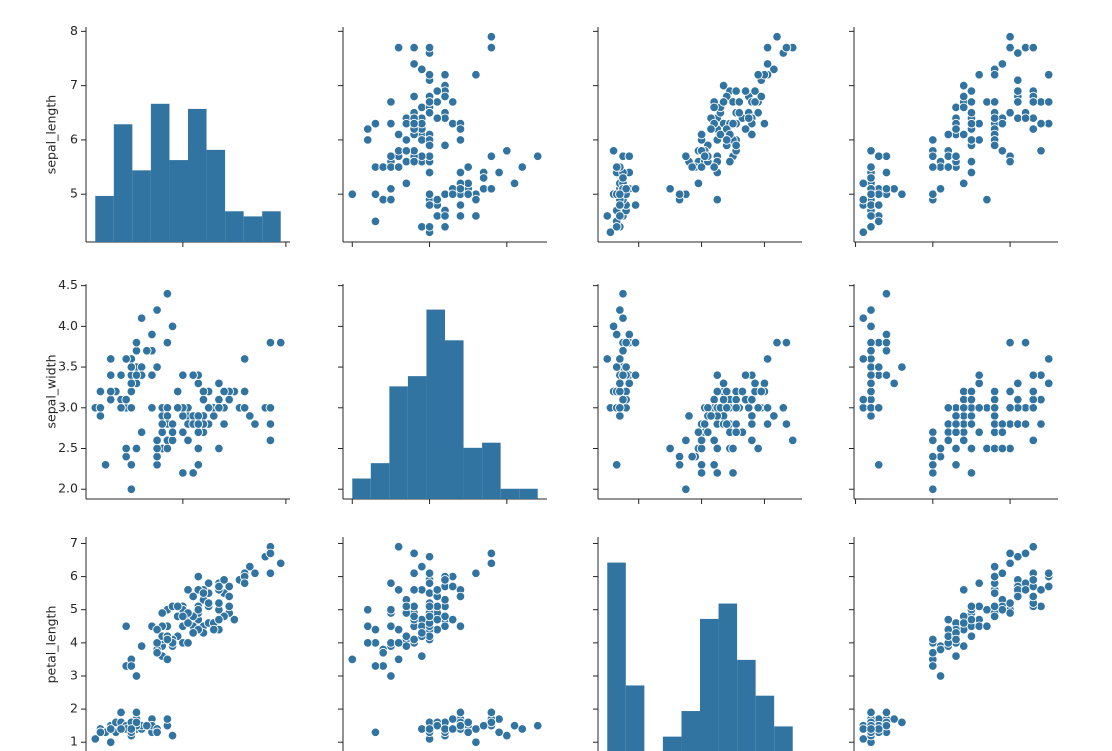 The width and height of the screenshot is (1112, 751). I want to click on y-tick-label: 3, so click(74, 674).